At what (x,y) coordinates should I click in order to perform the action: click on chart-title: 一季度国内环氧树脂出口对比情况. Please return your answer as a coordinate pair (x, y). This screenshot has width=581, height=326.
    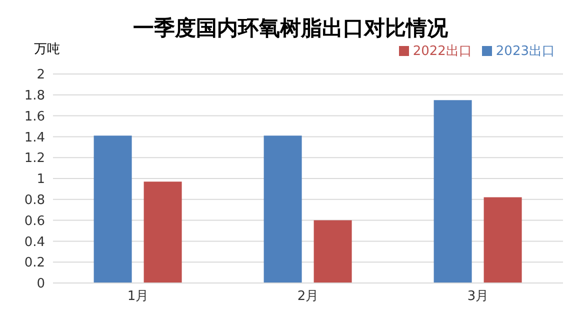
    Looking at the image, I should click on (290, 28).